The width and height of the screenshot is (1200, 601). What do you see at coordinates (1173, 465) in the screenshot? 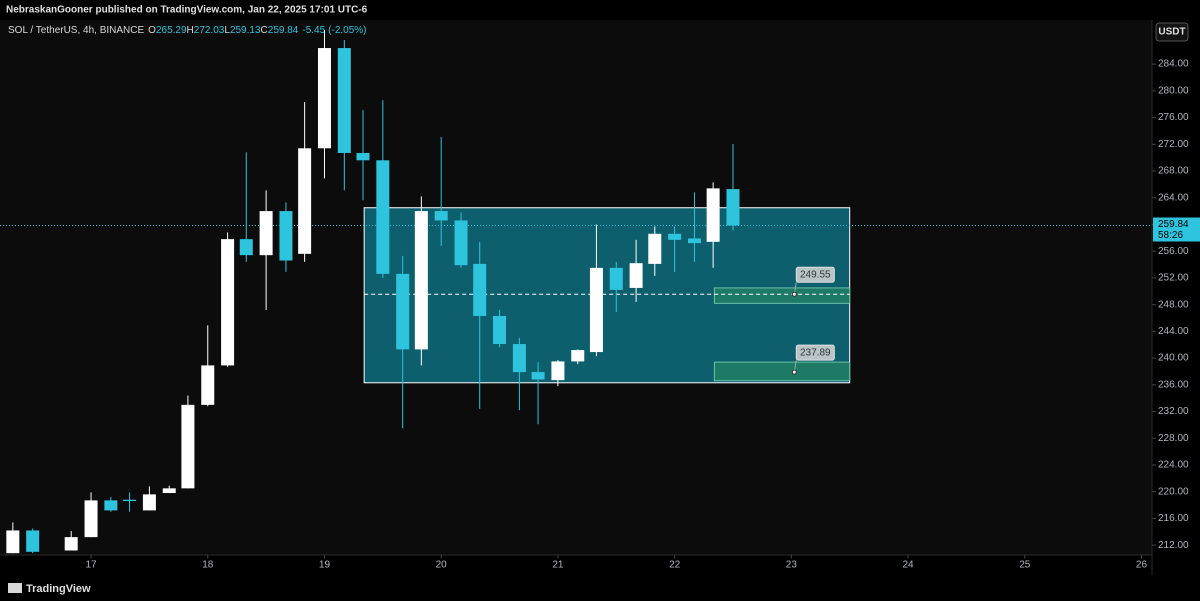
I see `y-tick-label: 224.00` at bounding box center [1173, 465].